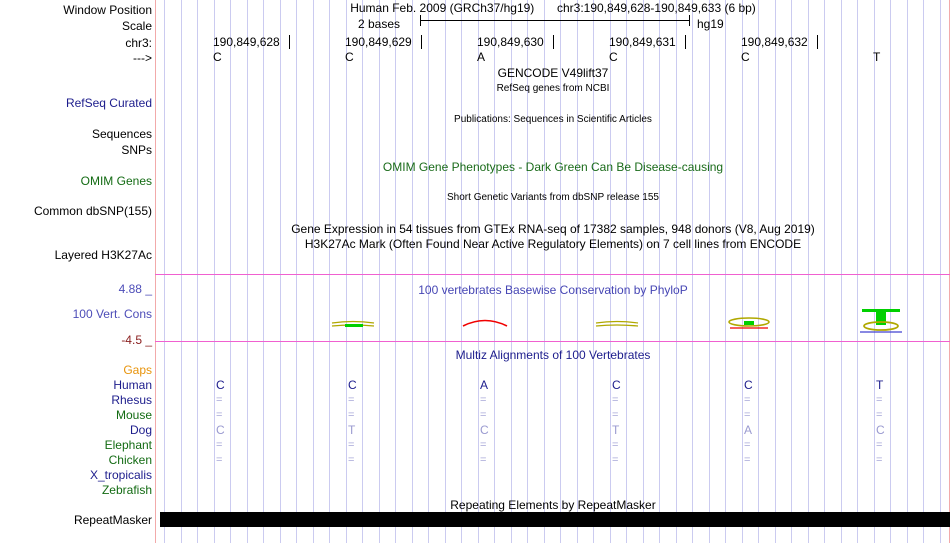 This screenshot has width=950, height=543. What do you see at coordinates (140, 430) in the screenshot?
I see `track-label-dog: Dog` at bounding box center [140, 430].